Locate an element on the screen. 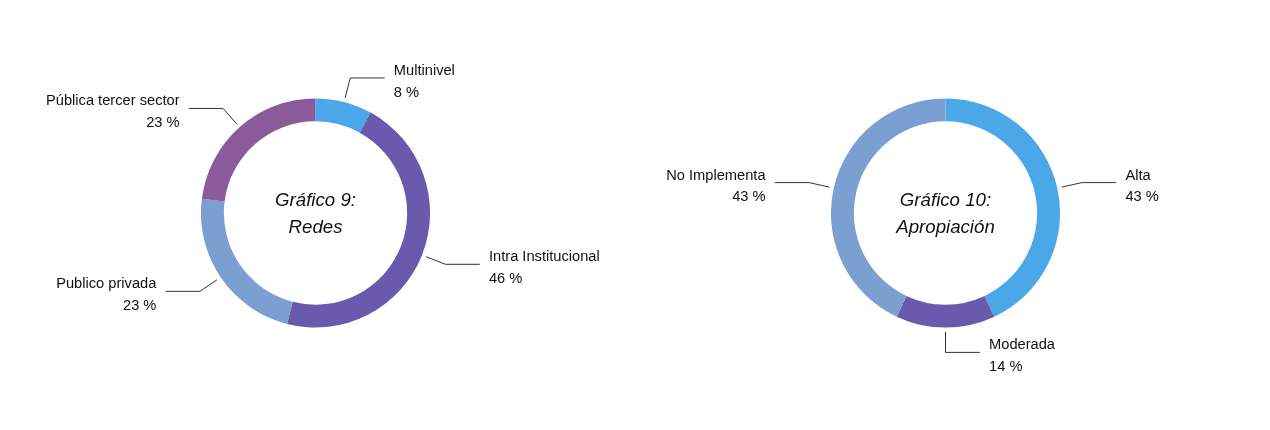  data-label: 14 % is located at coordinates (1006, 366).